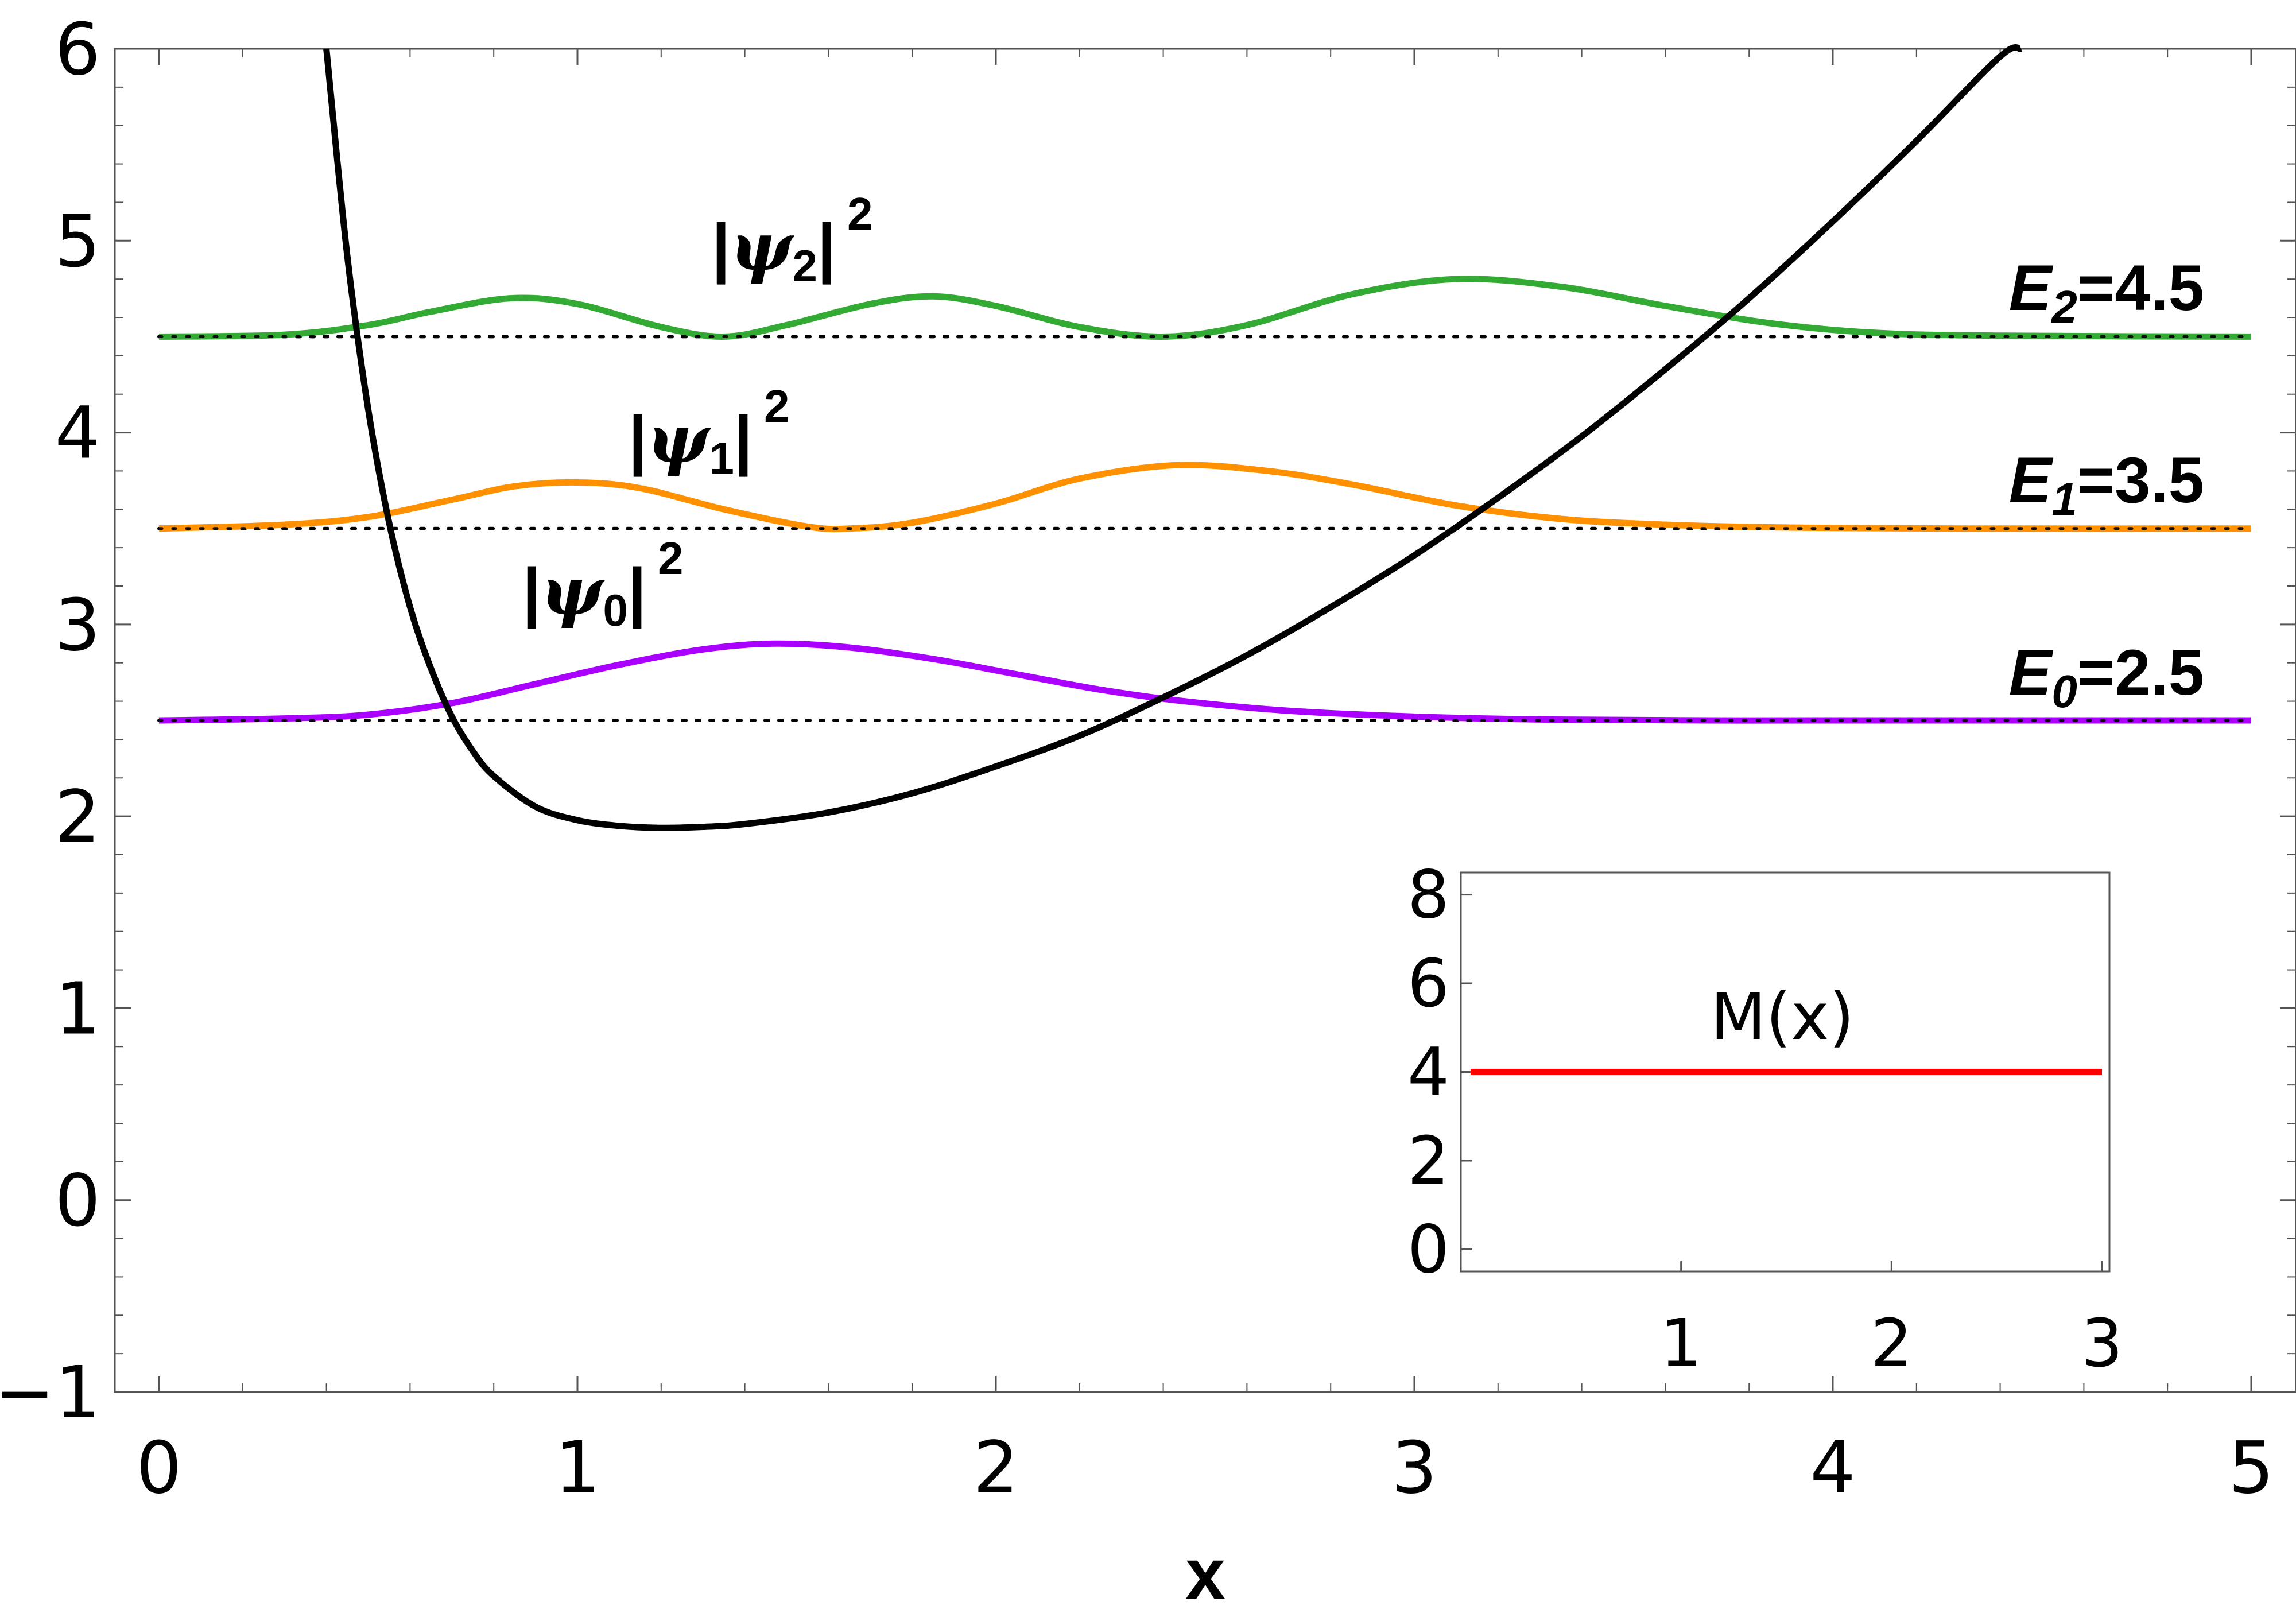 The image size is (2296, 1617). What do you see at coordinates (1892, 1343) in the screenshot?
I see `inset-x-tick-label: 2` at bounding box center [1892, 1343].